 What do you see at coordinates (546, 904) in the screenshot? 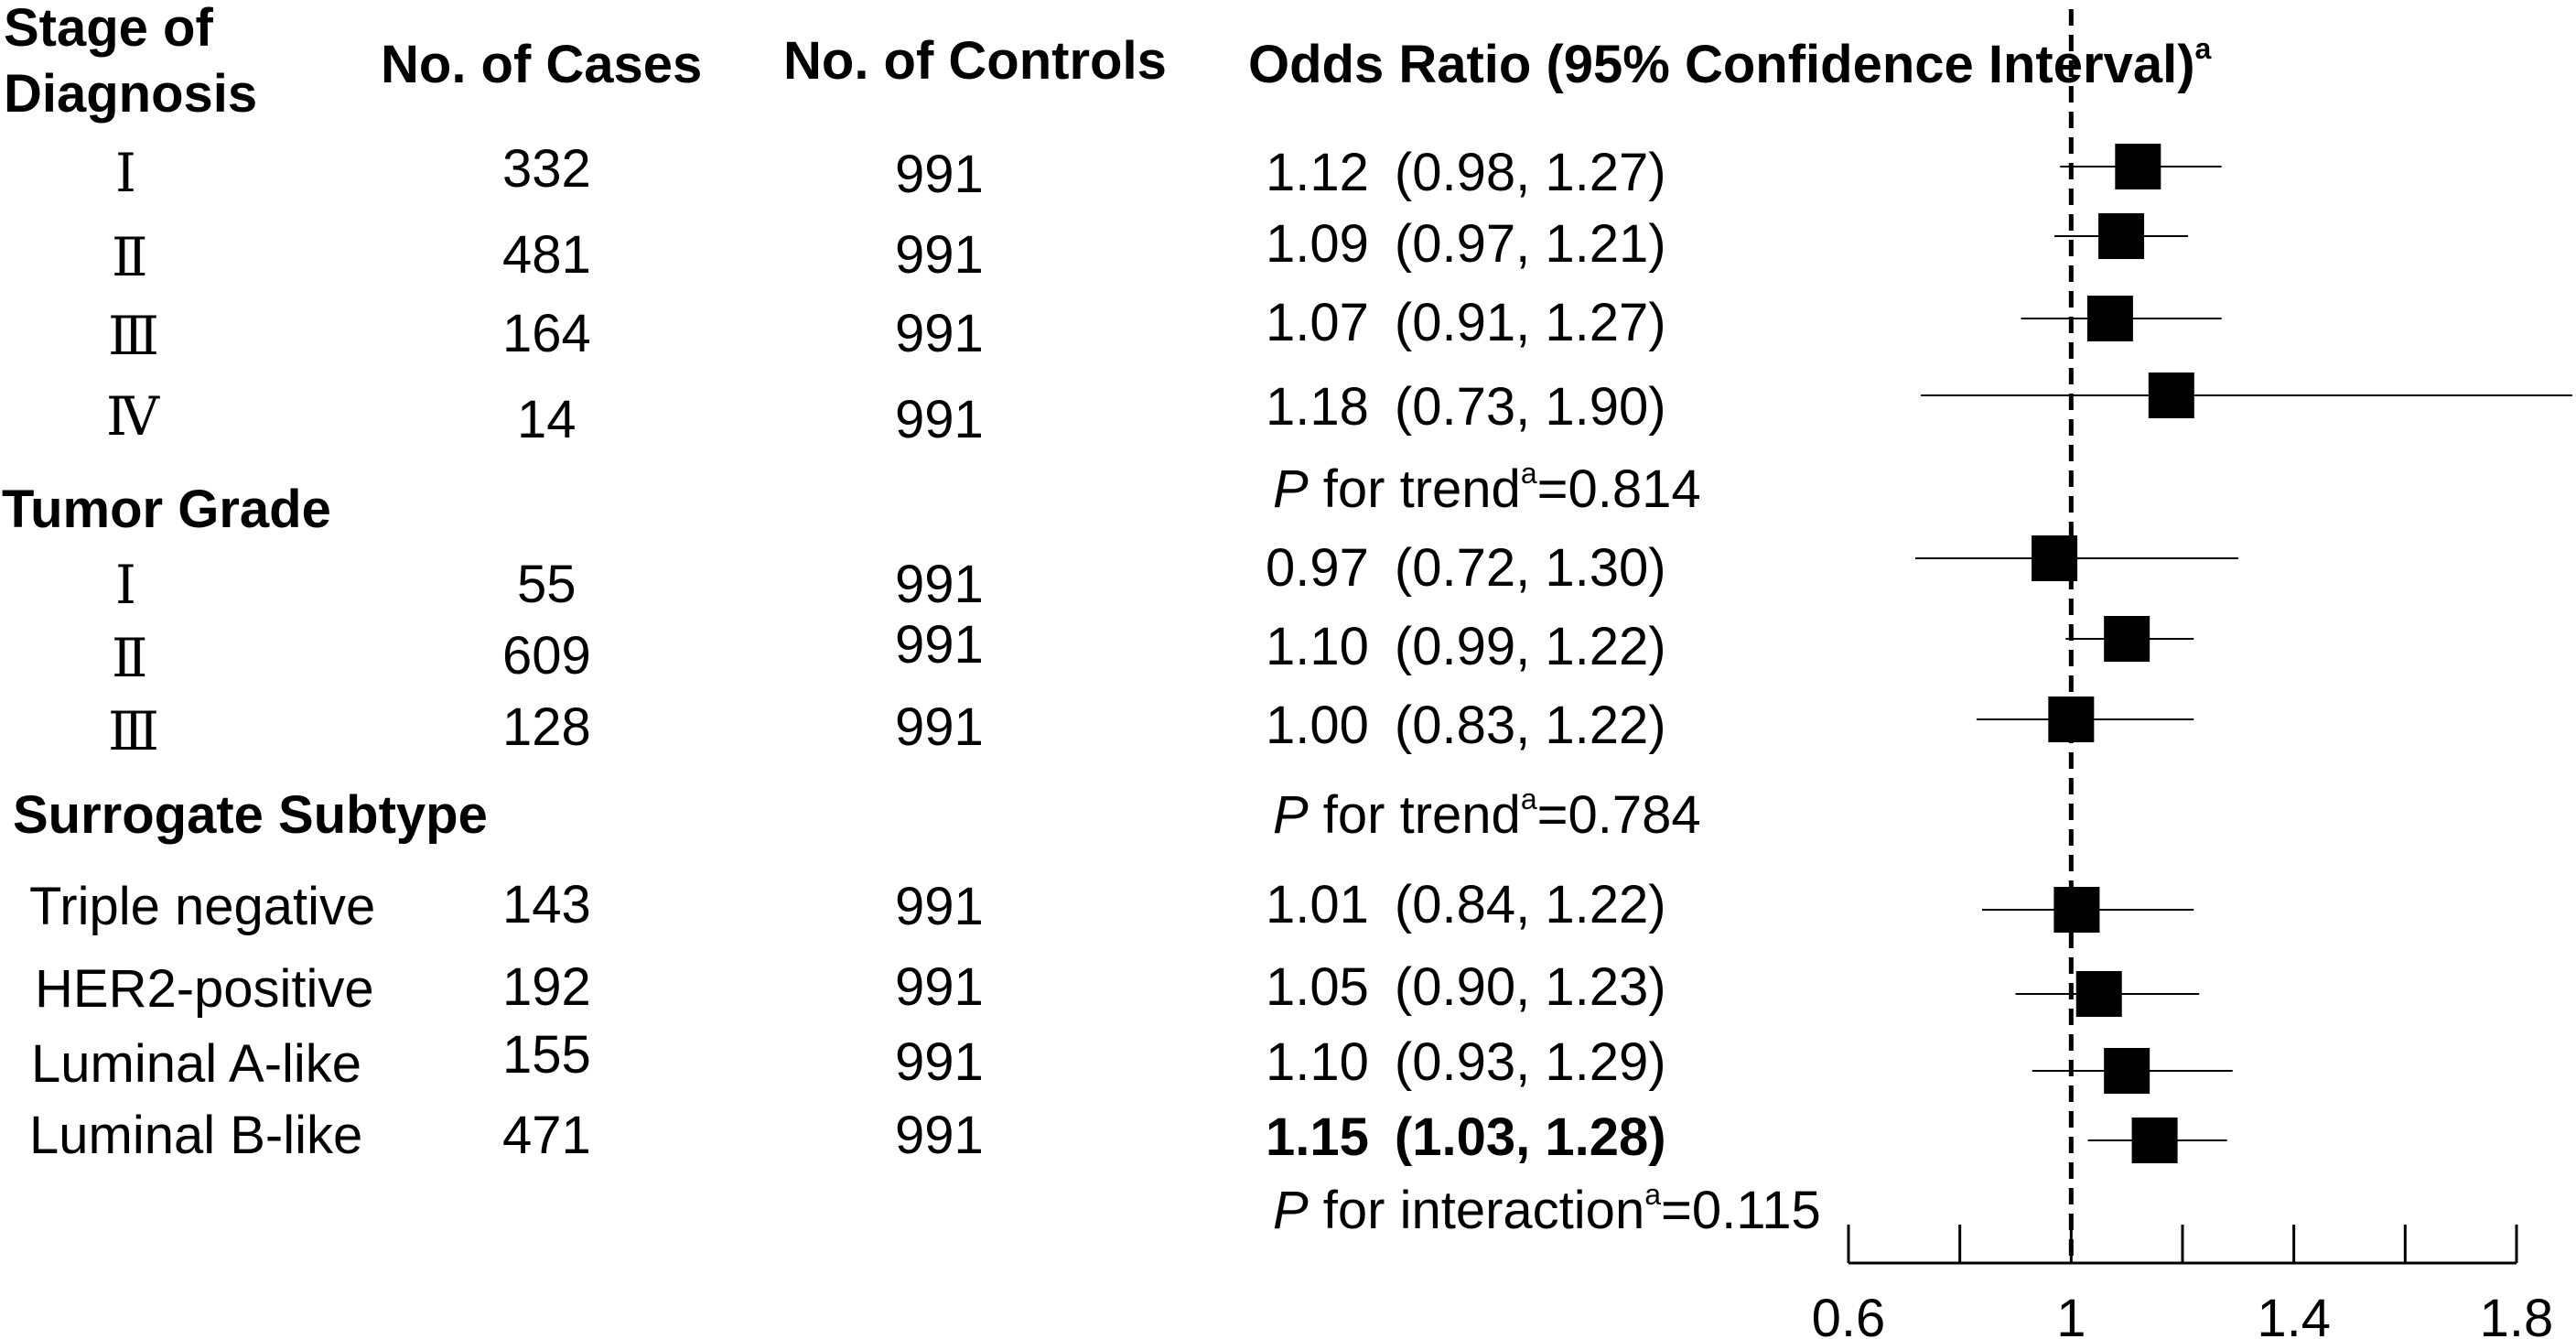
I see `cases-value: 143` at bounding box center [546, 904].